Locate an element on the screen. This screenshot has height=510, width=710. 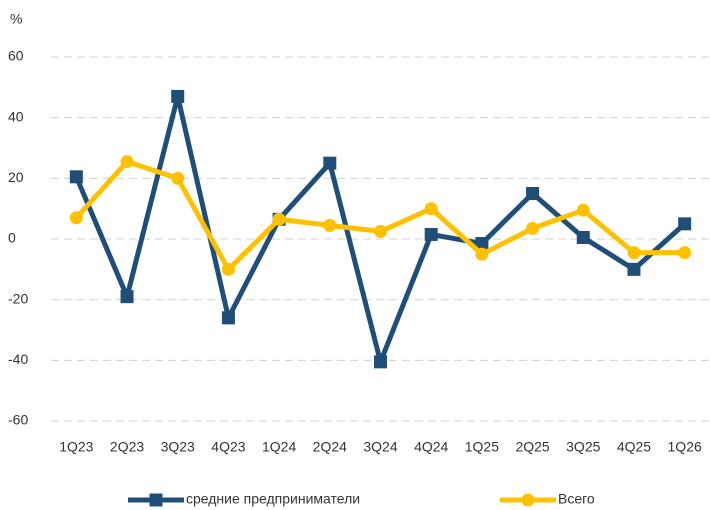
x-tick-label: 2Q24 is located at coordinates (330, 447).